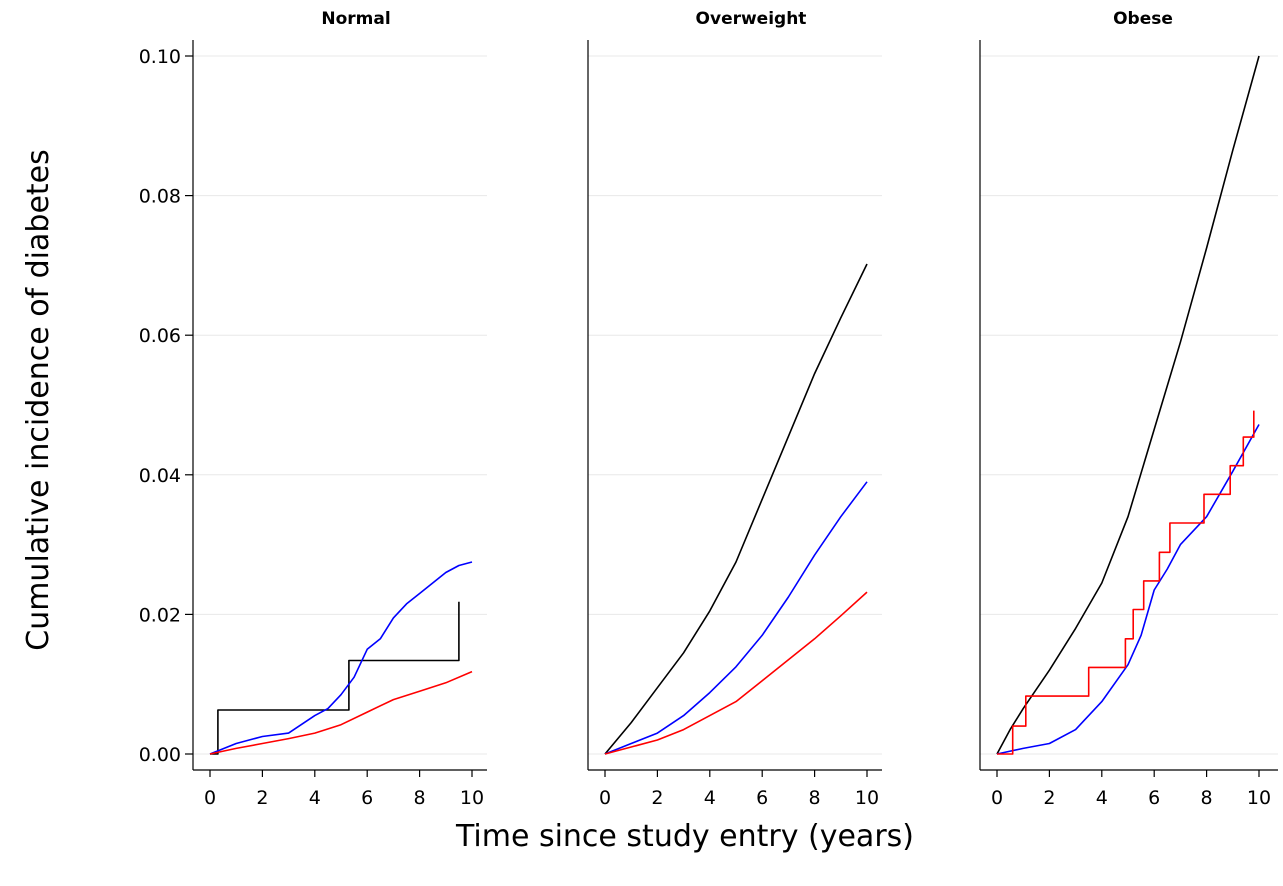 This screenshot has width=1283, height=886. I want to click on y-axis-title: Cumulative incidence of diabetes, so click(38, 400).